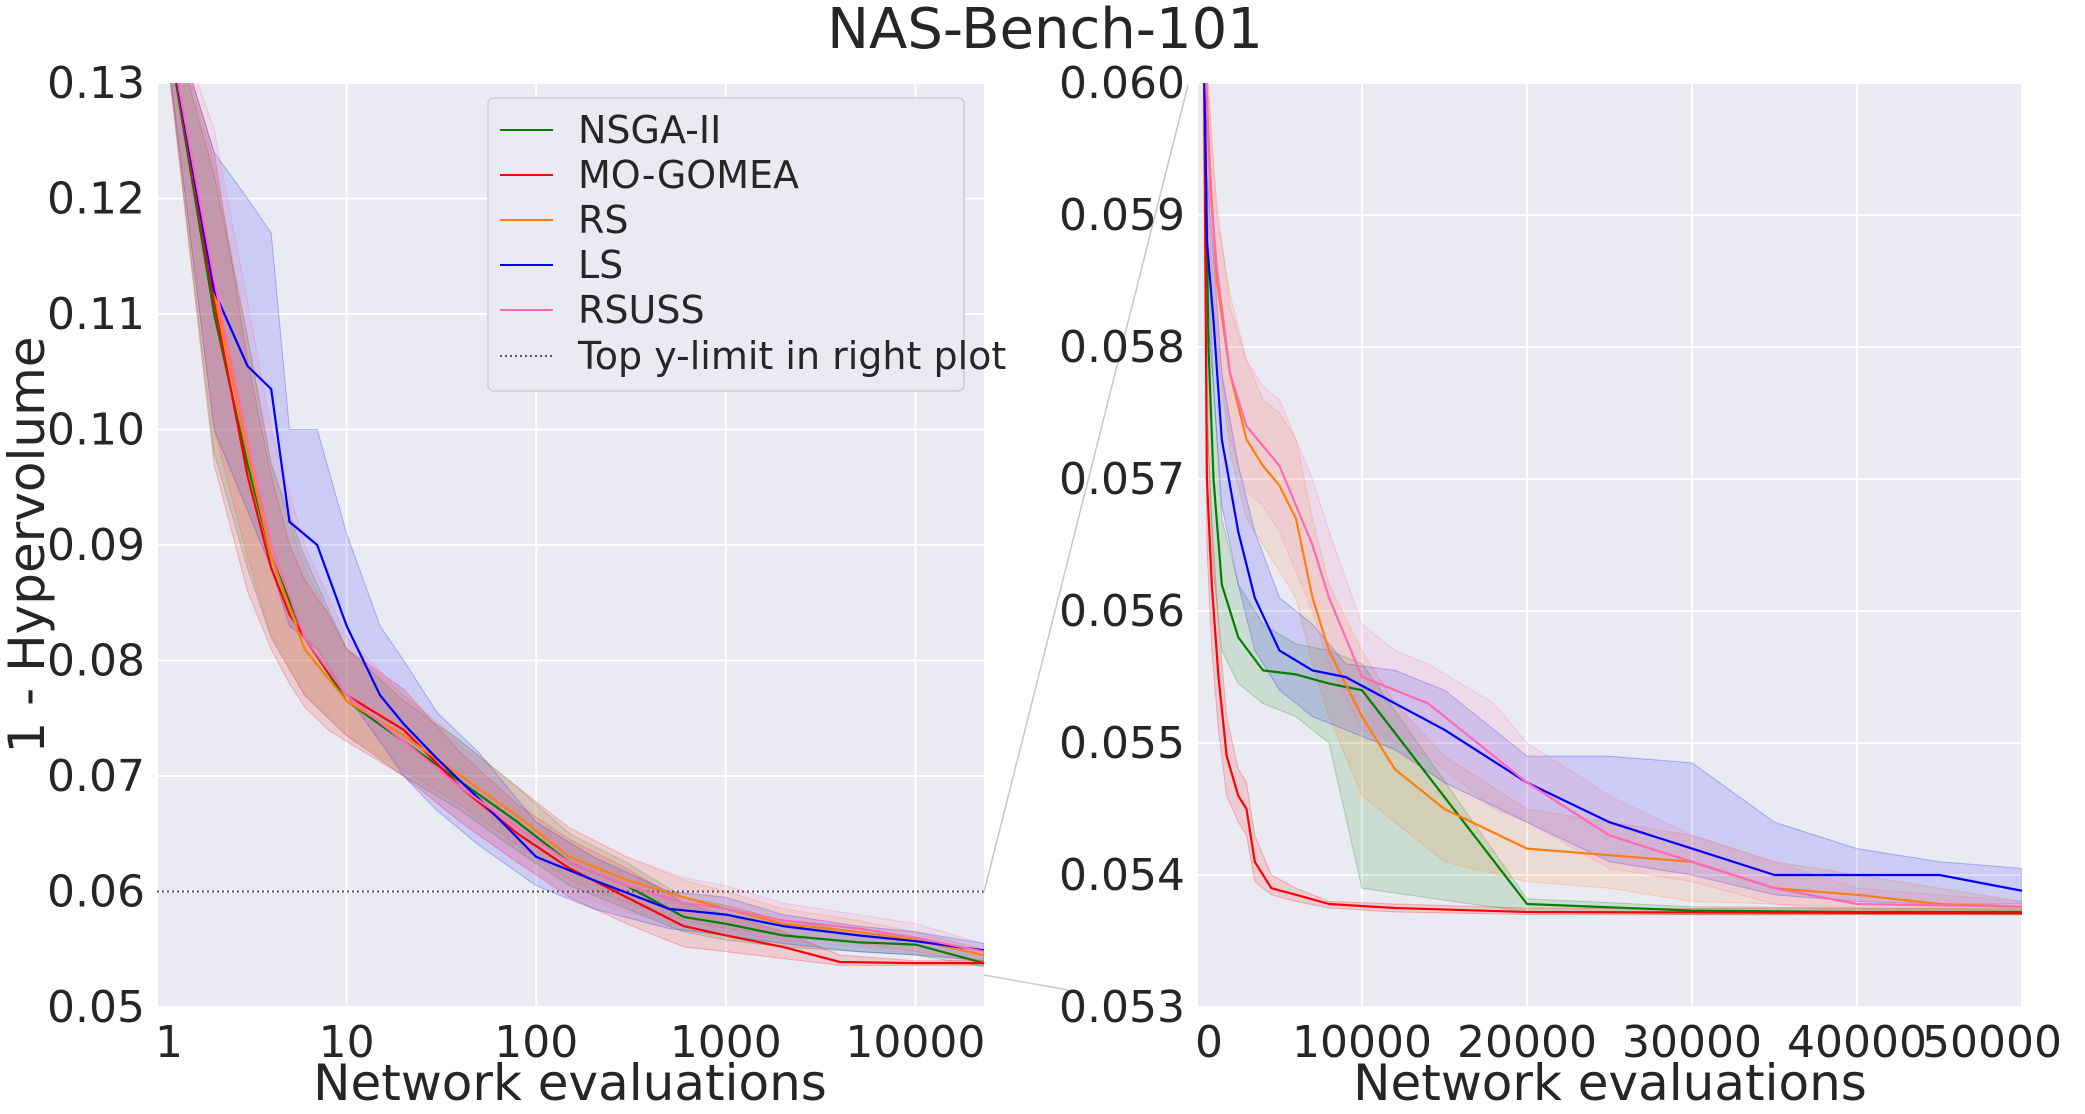 The width and height of the screenshot is (2085, 1114). I want to click on right-y-tick-2: 0.055, so click(1122, 743).